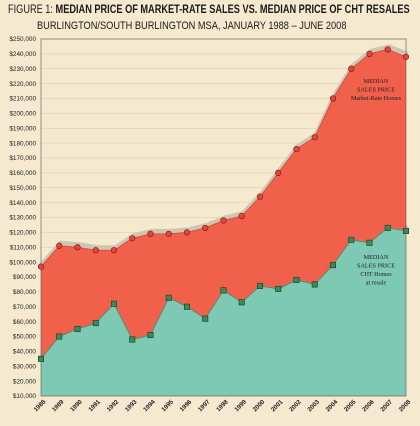  I want to click on x-tick-label: 2007, so click(386, 405).